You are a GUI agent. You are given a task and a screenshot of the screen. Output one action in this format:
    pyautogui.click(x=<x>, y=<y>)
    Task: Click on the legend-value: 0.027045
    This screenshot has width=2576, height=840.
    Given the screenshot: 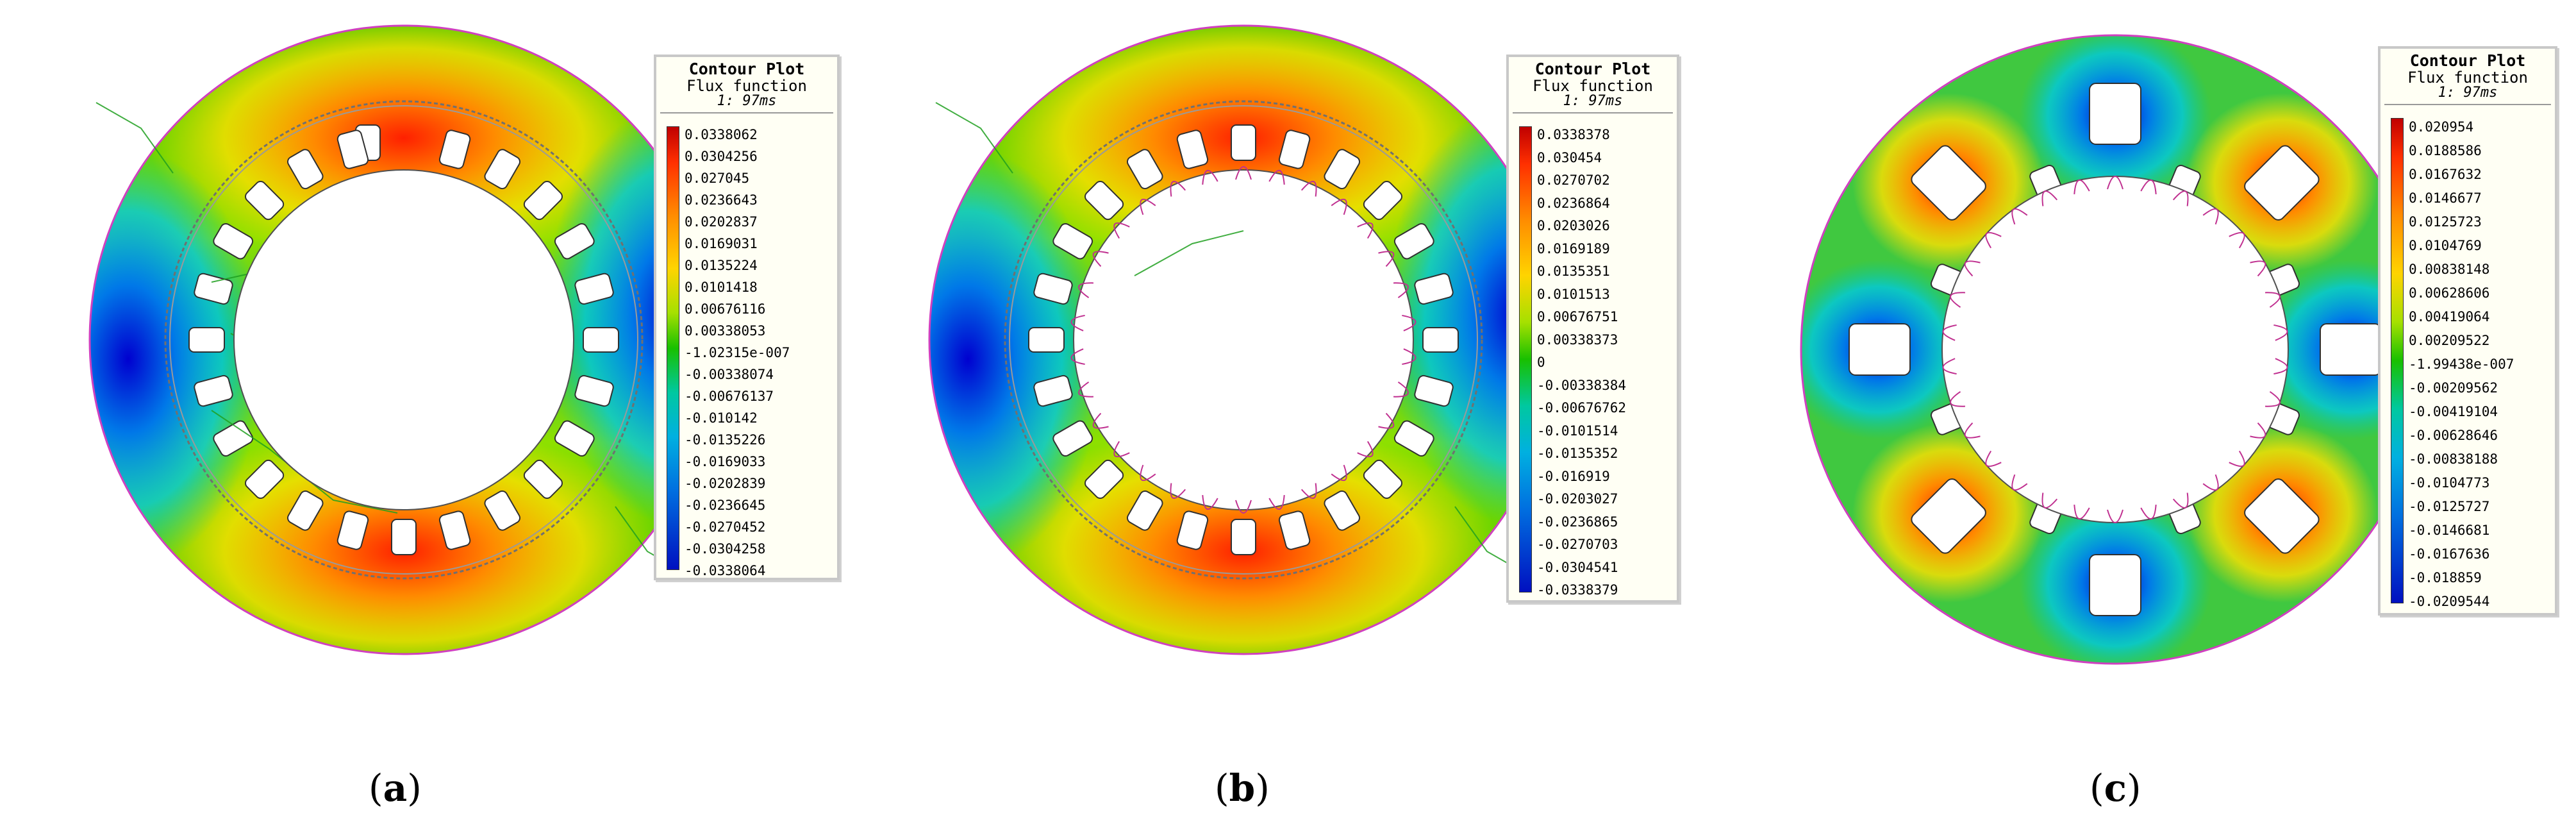 What is the action you would take?
    pyautogui.click(x=717, y=178)
    